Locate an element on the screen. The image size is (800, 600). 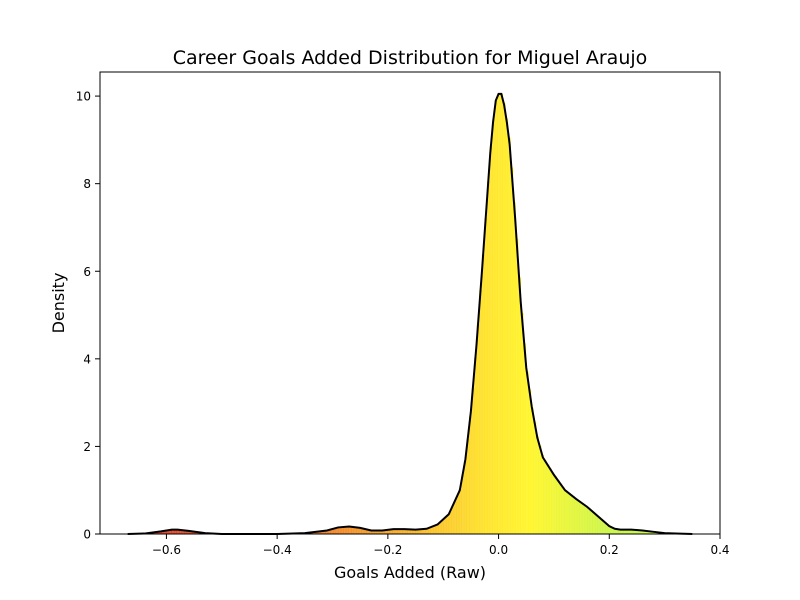
y-tick-label: 10 is located at coordinates (83, 97).